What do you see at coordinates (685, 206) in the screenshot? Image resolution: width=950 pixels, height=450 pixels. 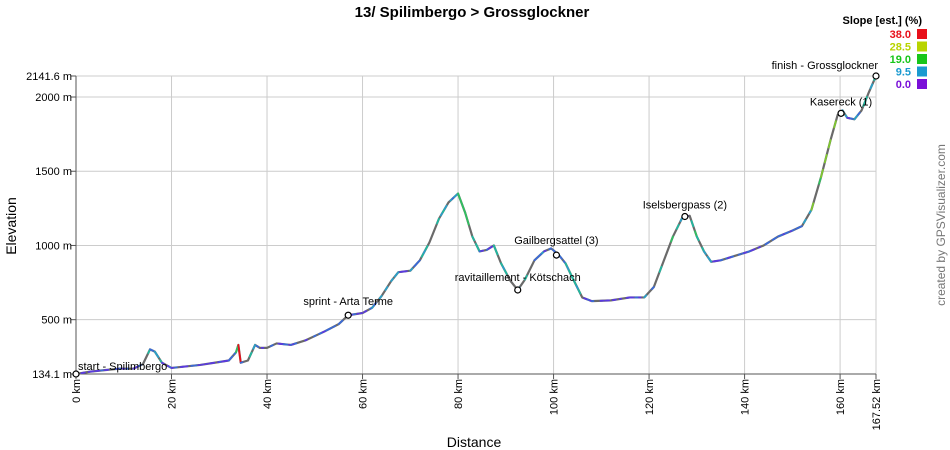 I see `waypoint-label: Iselsbergpass (2)` at bounding box center [685, 206].